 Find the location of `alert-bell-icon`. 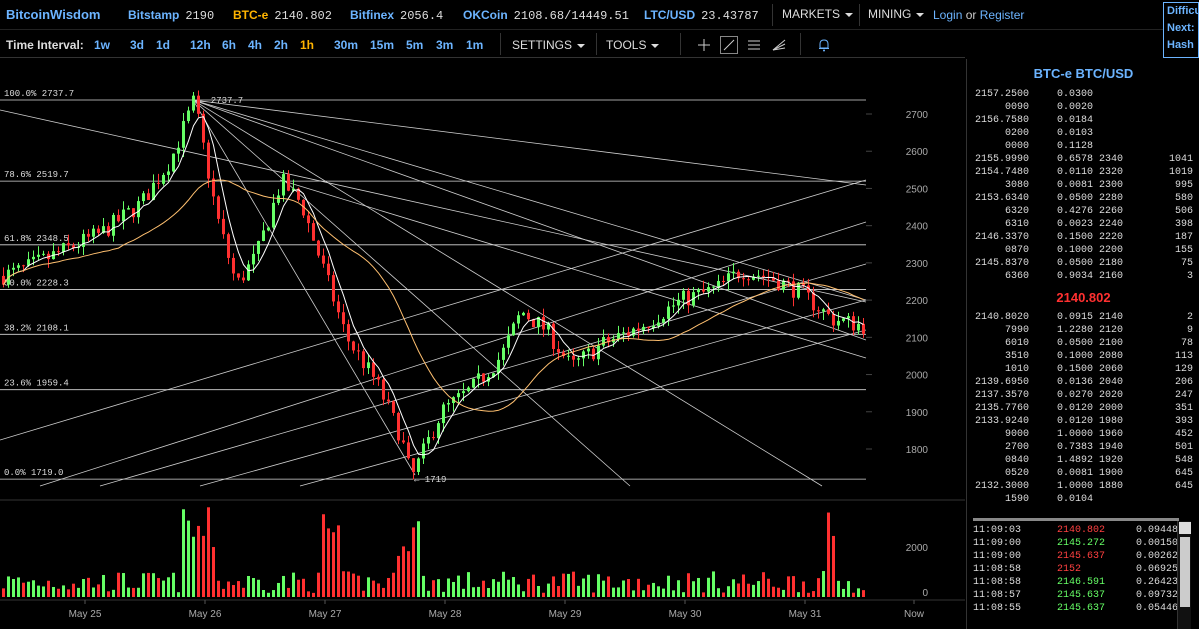

alert-bell-icon is located at coordinates (824, 45).